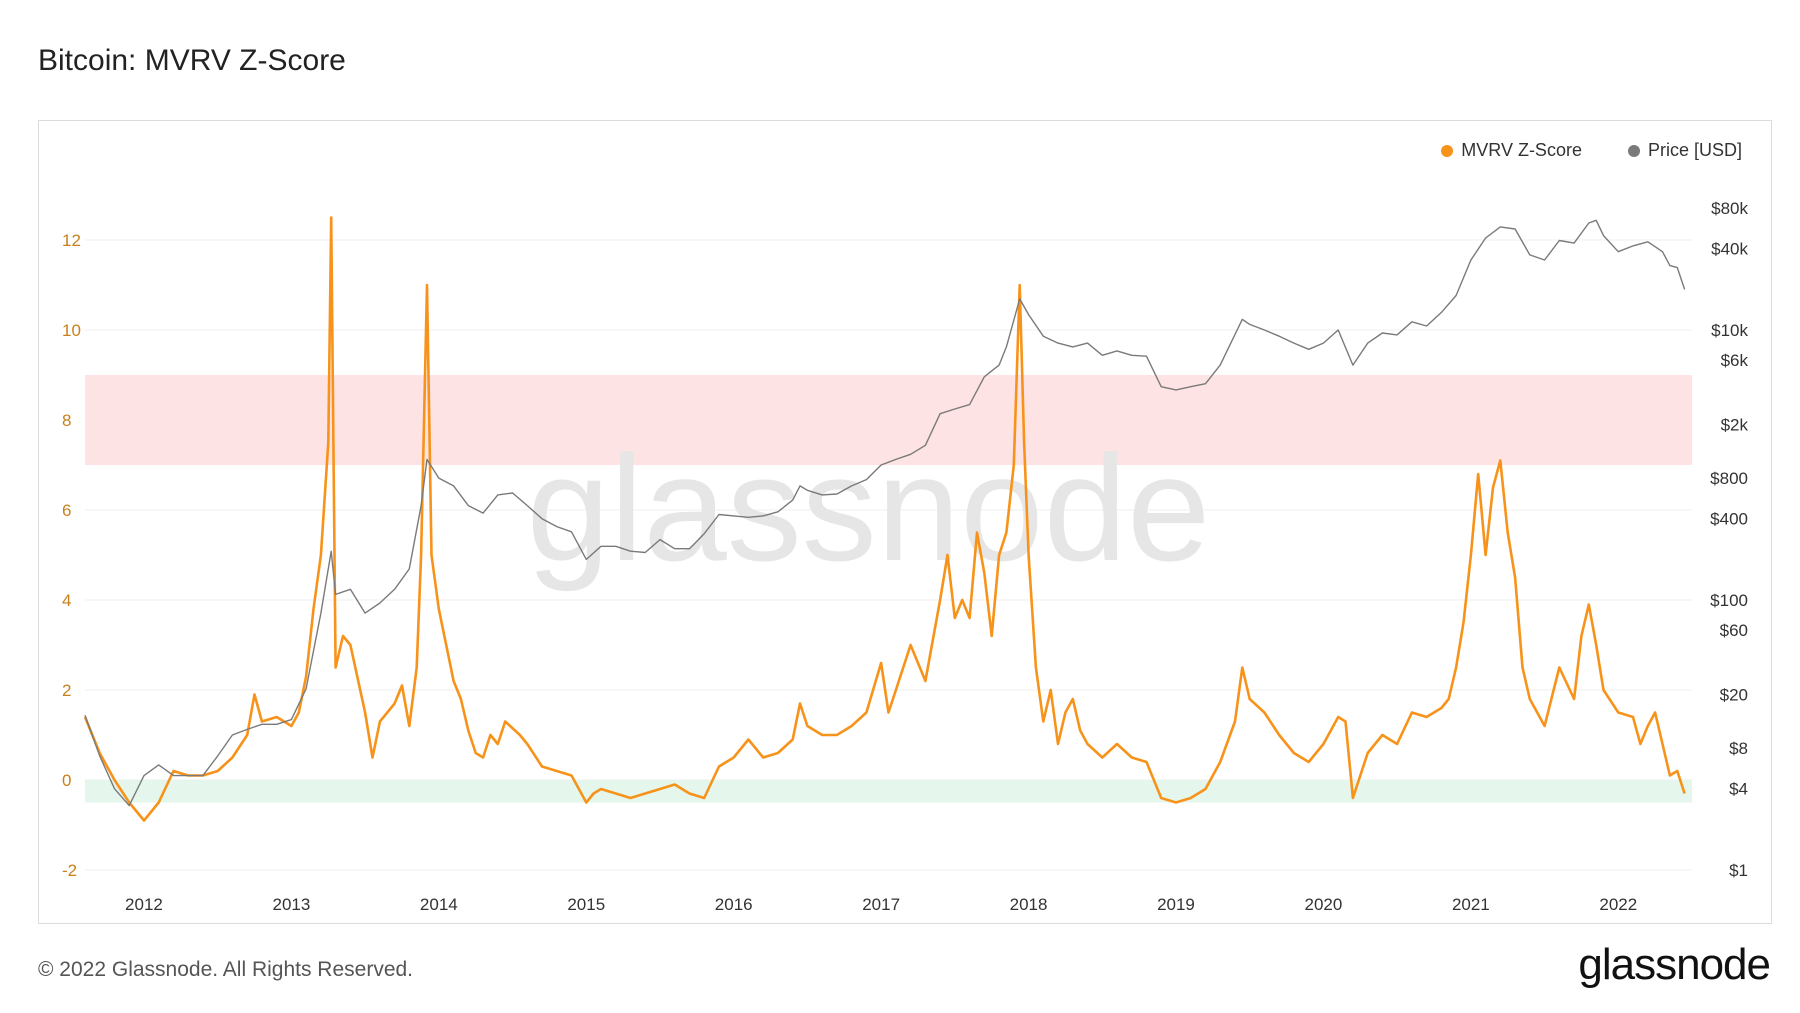 The width and height of the screenshot is (1800, 1013). I want to click on chart-title: Bitcoin: MVRV Z-Score, so click(192, 60).